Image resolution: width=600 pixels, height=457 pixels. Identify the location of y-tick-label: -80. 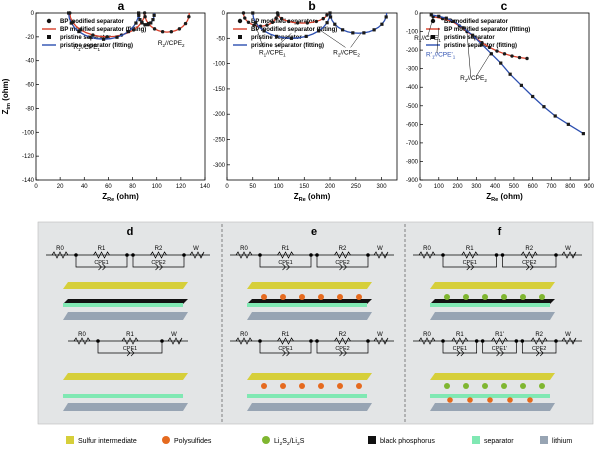
(29, 109).